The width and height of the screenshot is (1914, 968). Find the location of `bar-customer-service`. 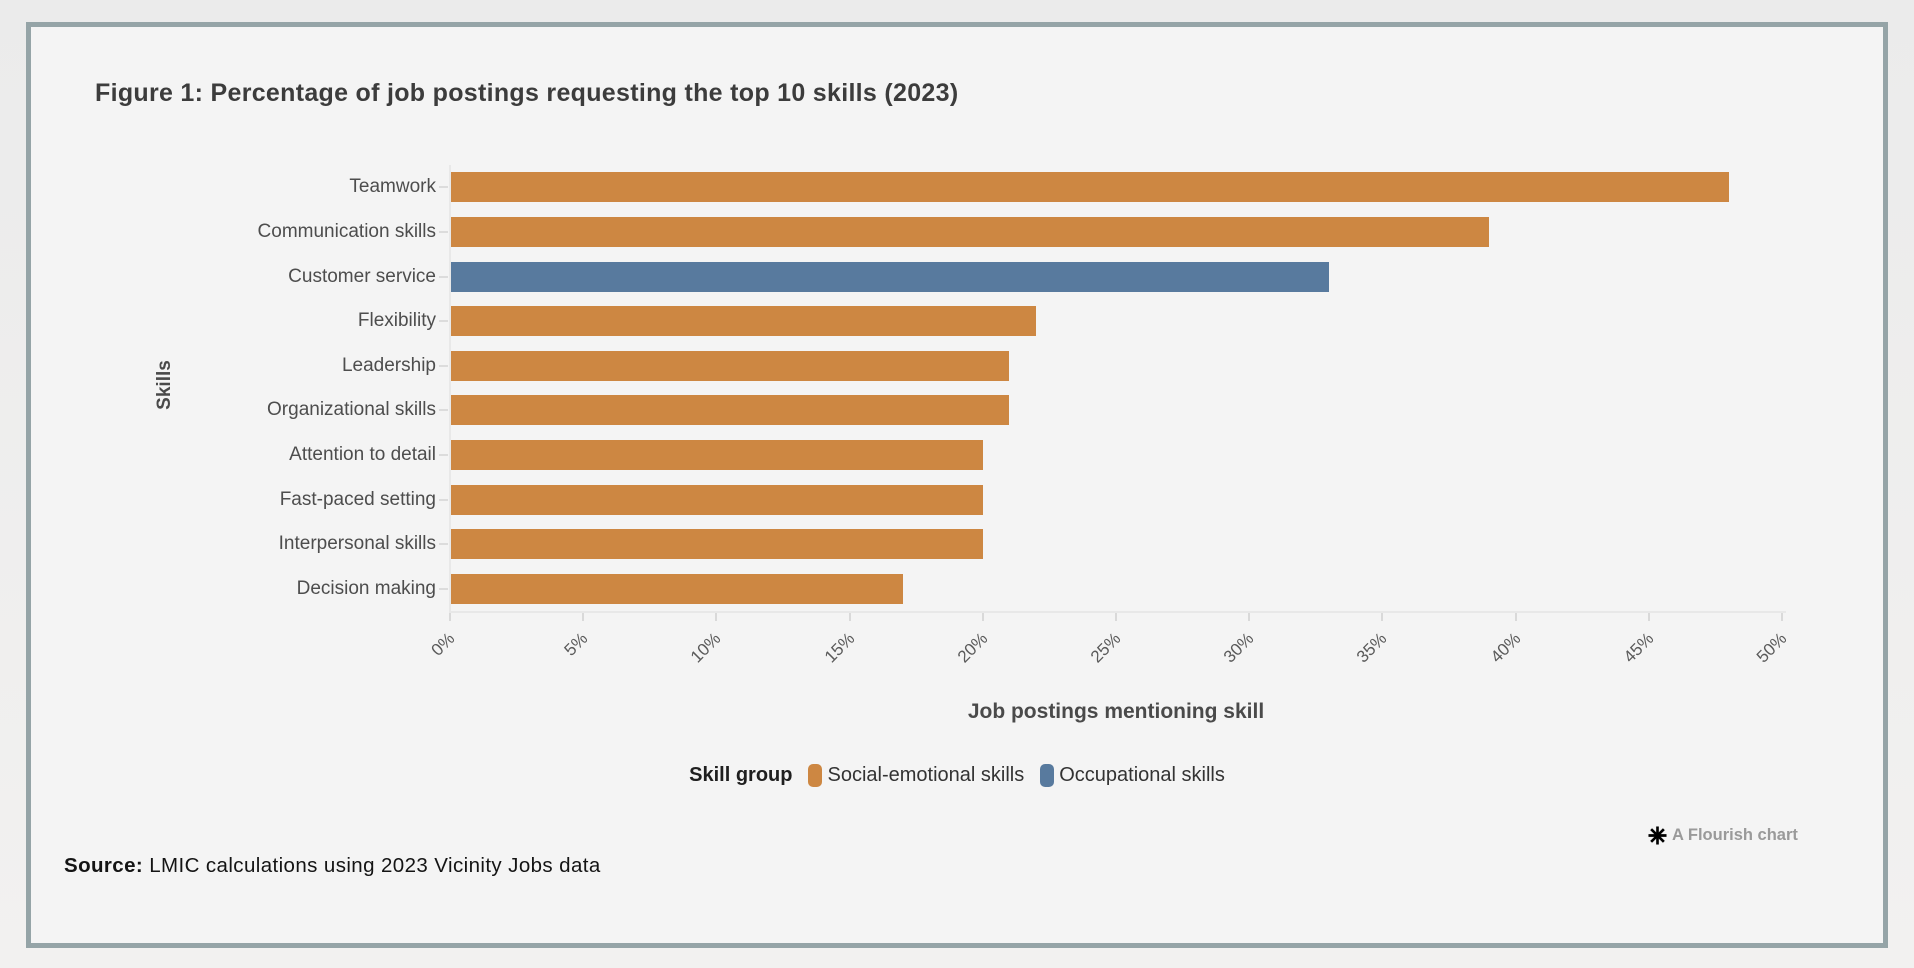

bar-customer-service is located at coordinates (890, 276).